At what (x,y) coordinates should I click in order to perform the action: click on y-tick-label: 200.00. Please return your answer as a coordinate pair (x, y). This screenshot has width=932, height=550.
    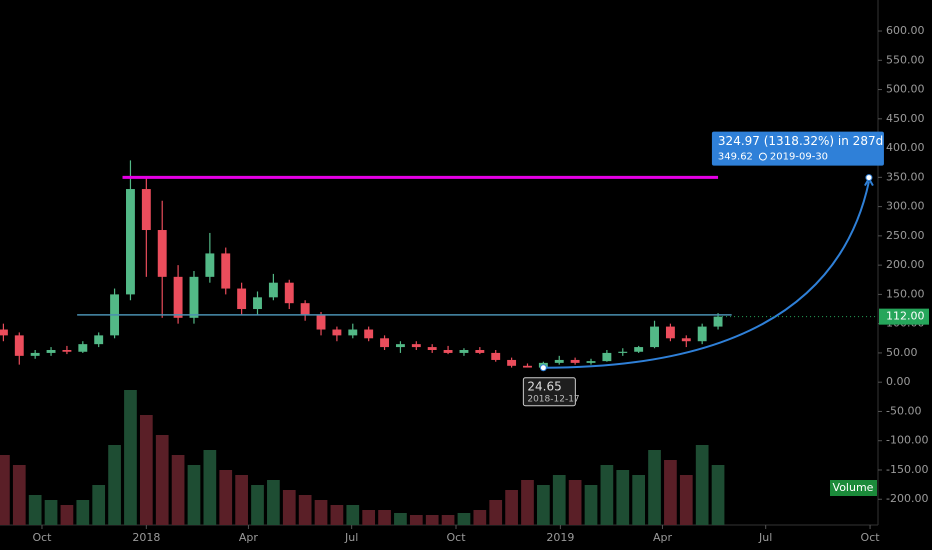
    Looking at the image, I should click on (905, 264).